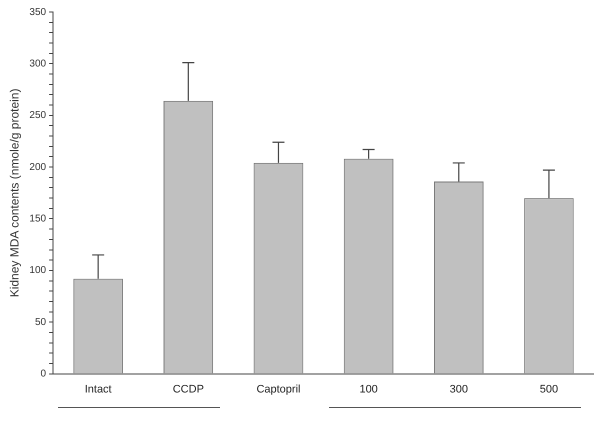  What do you see at coordinates (15, 193) in the screenshot?
I see `y-axis-title: Kidney MDA contents (nmole/g protein)` at bounding box center [15, 193].